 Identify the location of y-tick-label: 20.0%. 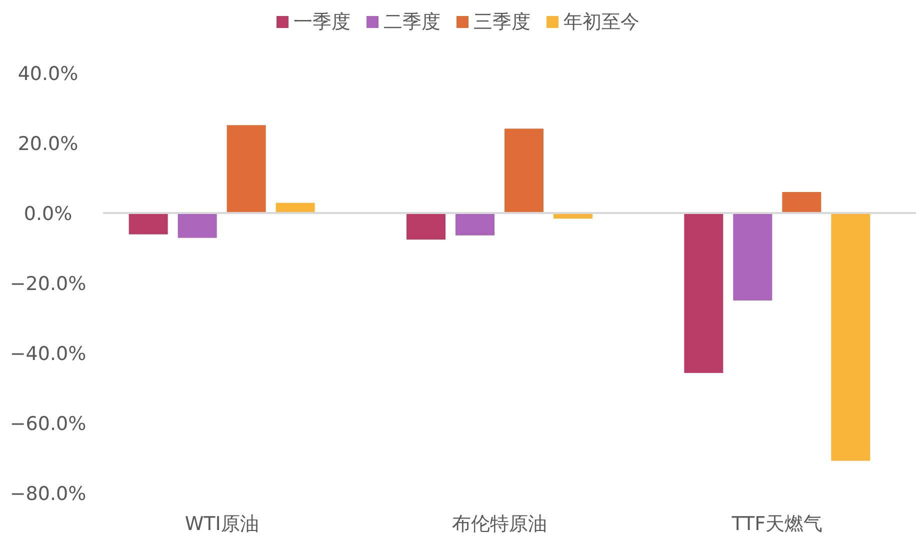
(48, 144).